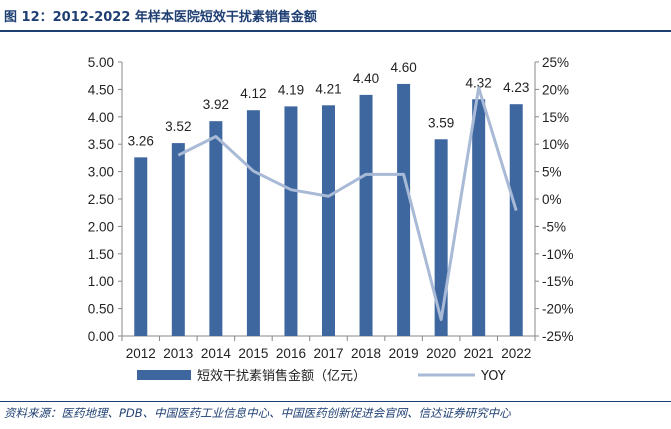 The image size is (671, 429). Describe the element at coordinates (101, 309) in the screenshot. I see `y-left-tick-label: 0.50` at that location.